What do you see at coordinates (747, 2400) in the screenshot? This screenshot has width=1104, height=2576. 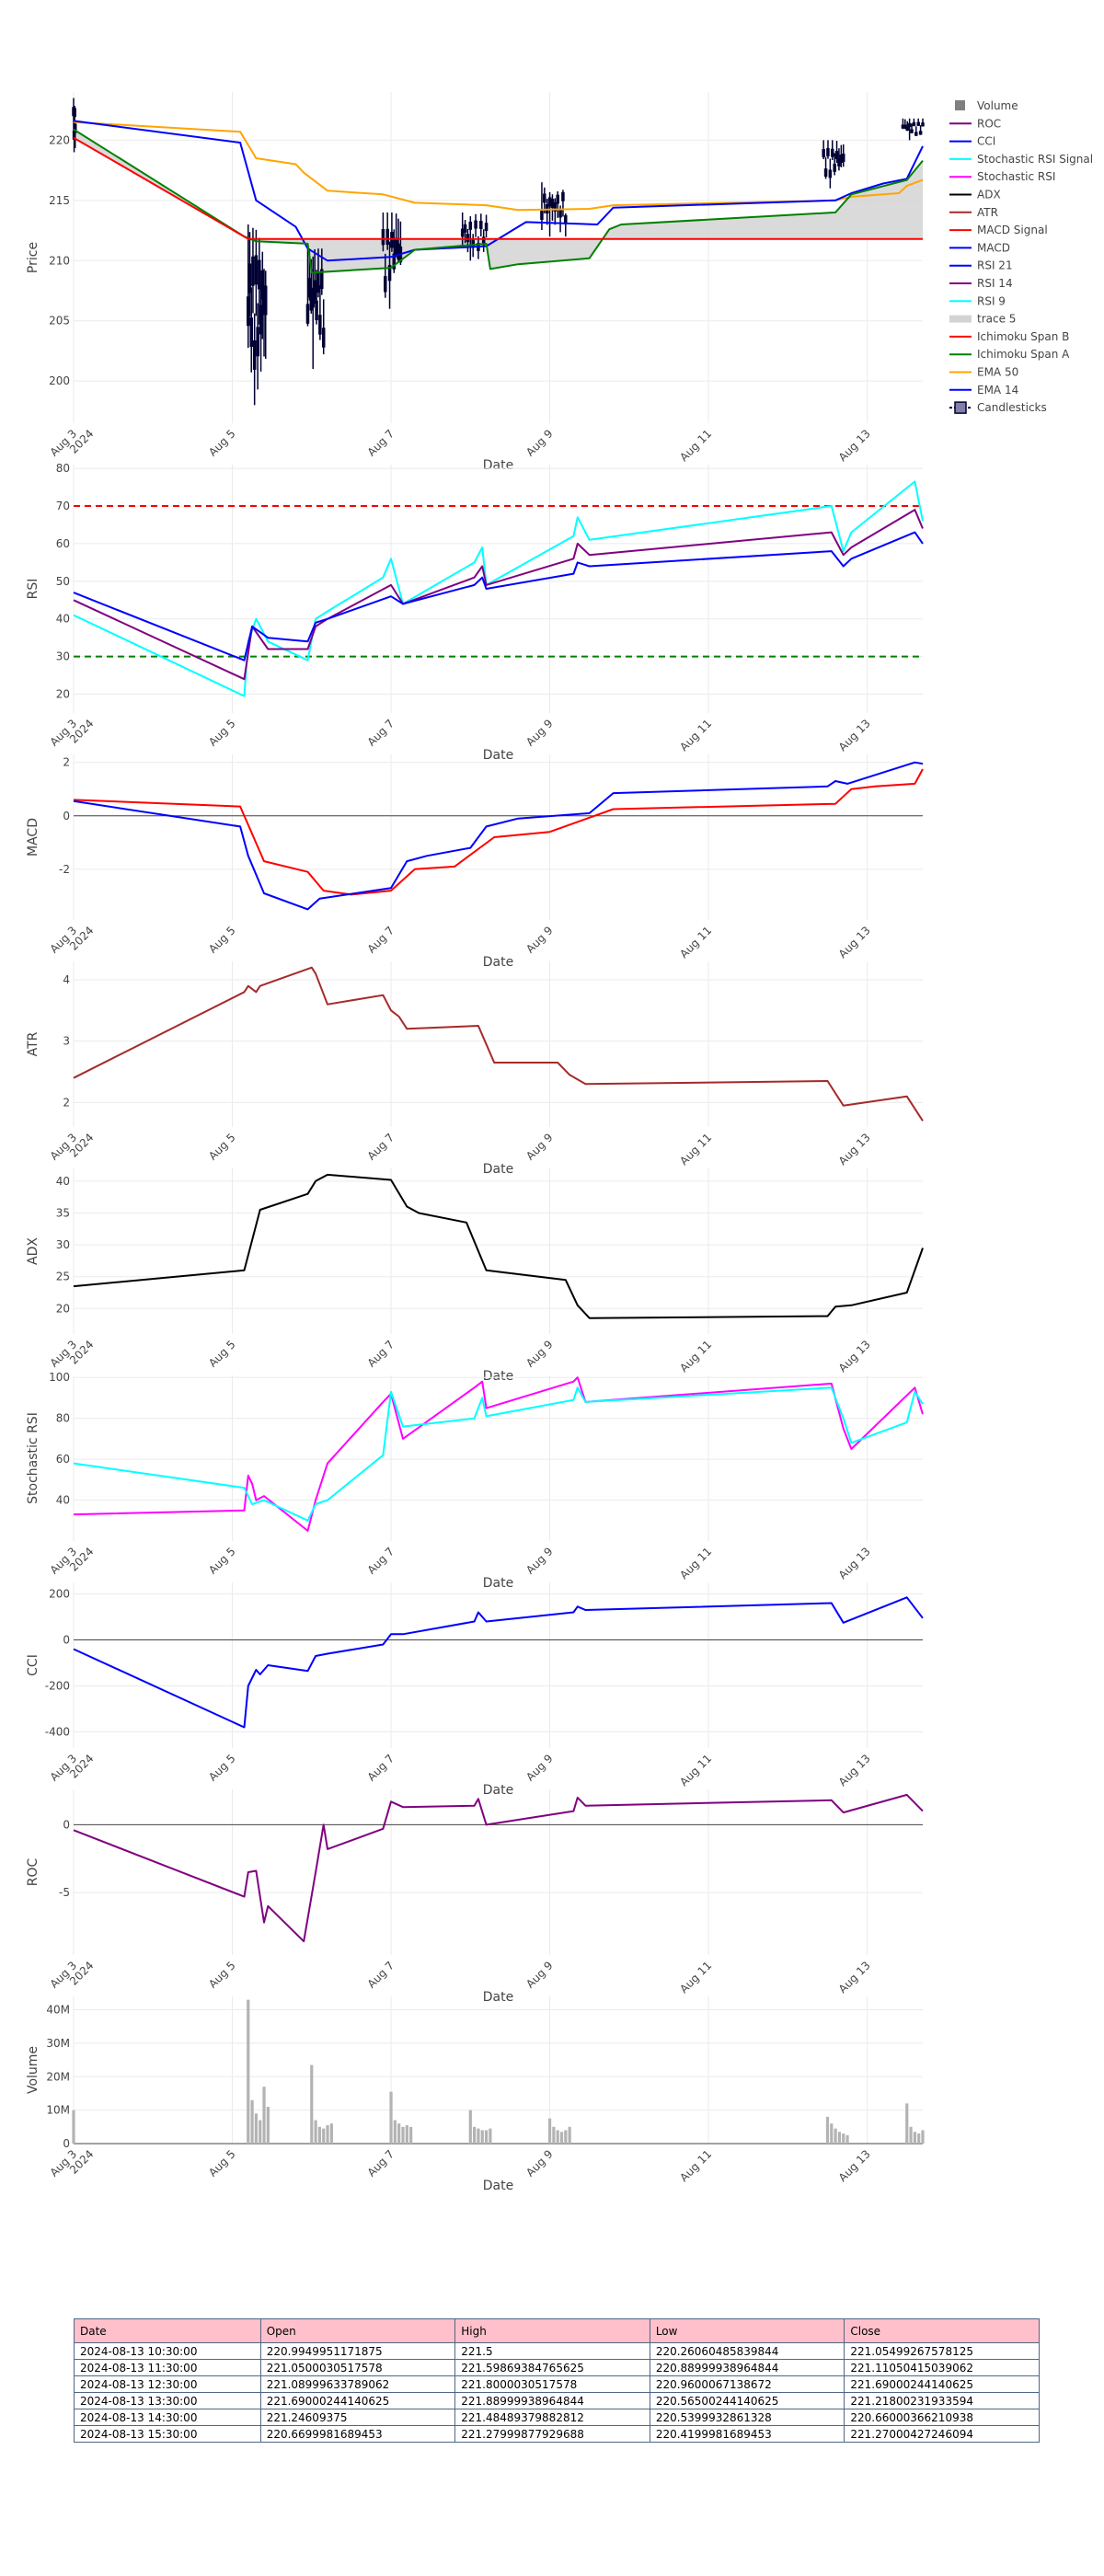 I see `table-cell: 220.56500244140625` at bounding box center [747, 2400].